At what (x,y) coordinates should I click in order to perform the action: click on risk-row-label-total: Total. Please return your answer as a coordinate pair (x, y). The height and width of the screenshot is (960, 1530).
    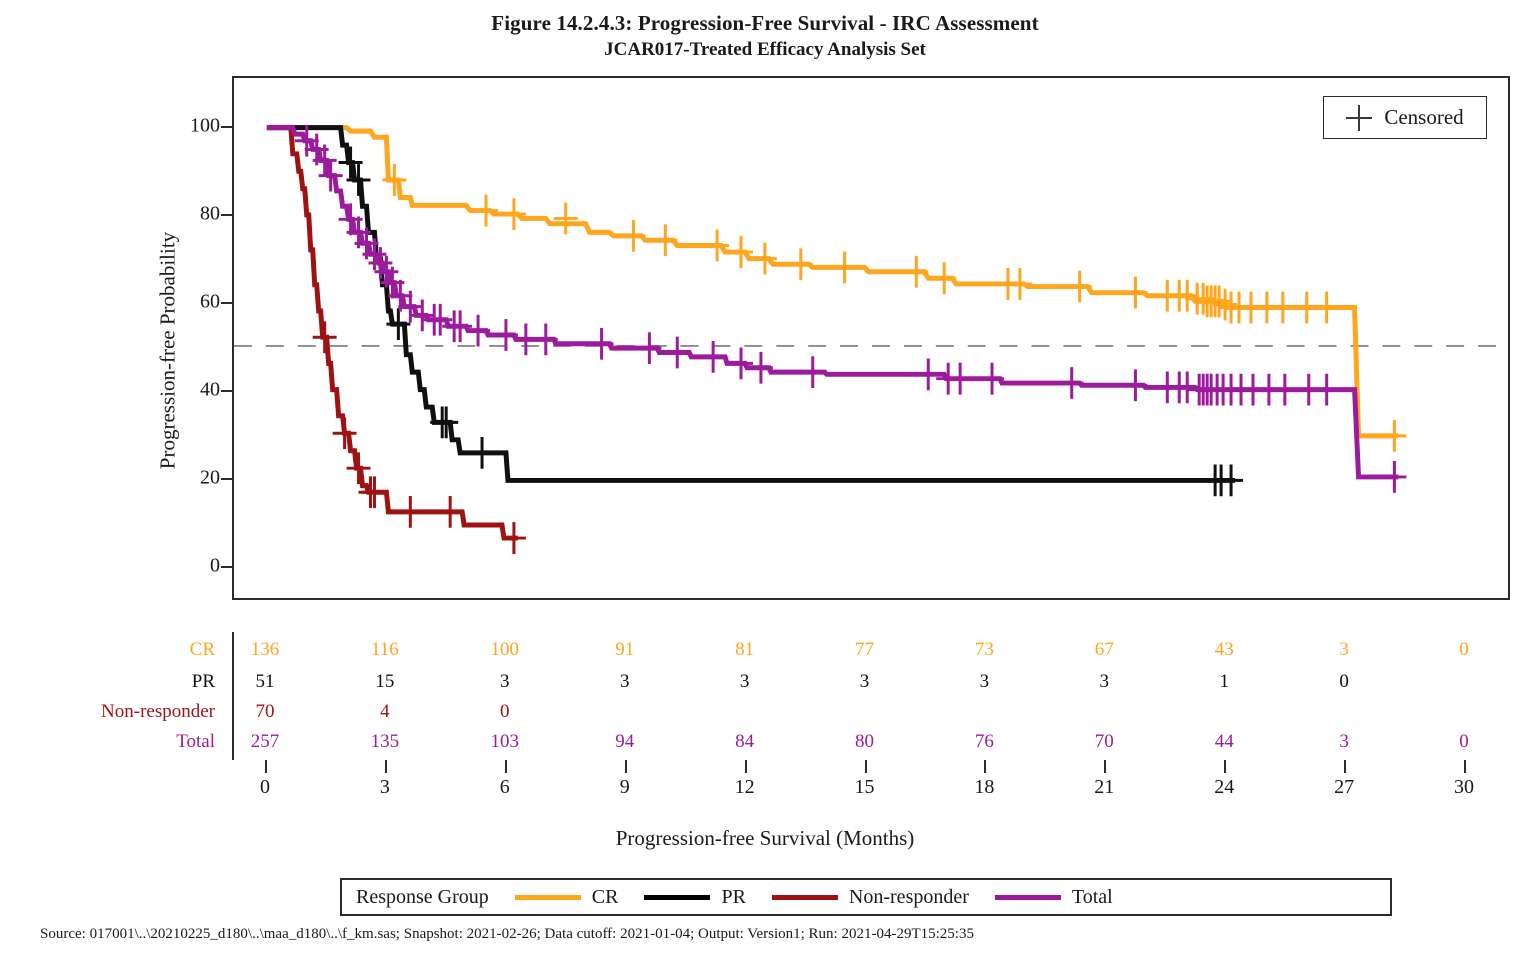
    Looking at the image, I should click on (195, 741).